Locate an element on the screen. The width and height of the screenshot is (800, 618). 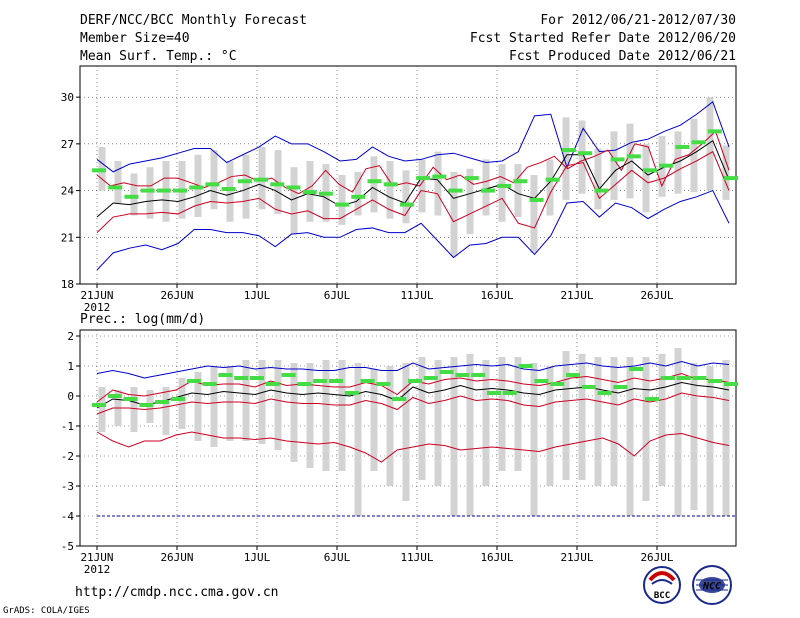
series-line-lower is located at coordinates (413, 191).